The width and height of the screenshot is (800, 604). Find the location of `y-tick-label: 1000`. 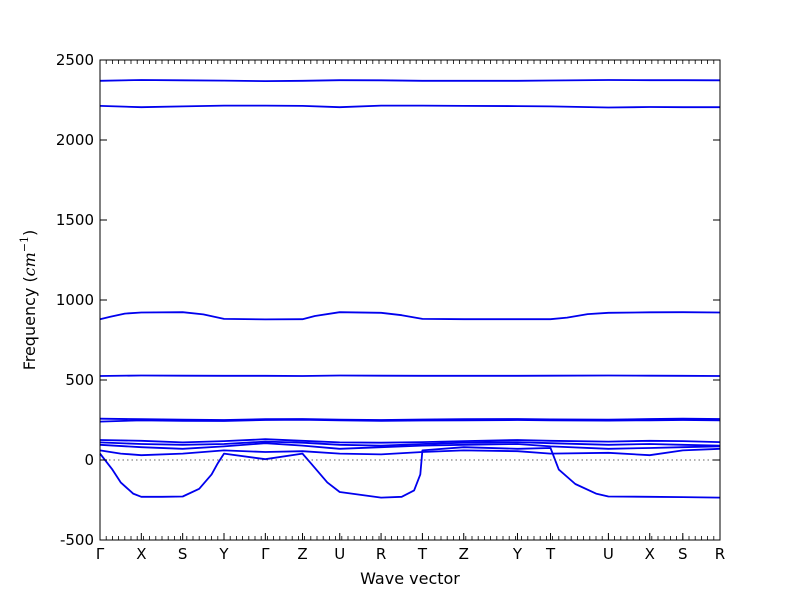

y-tick-label: 1000 is located at coordinates (75, 300).